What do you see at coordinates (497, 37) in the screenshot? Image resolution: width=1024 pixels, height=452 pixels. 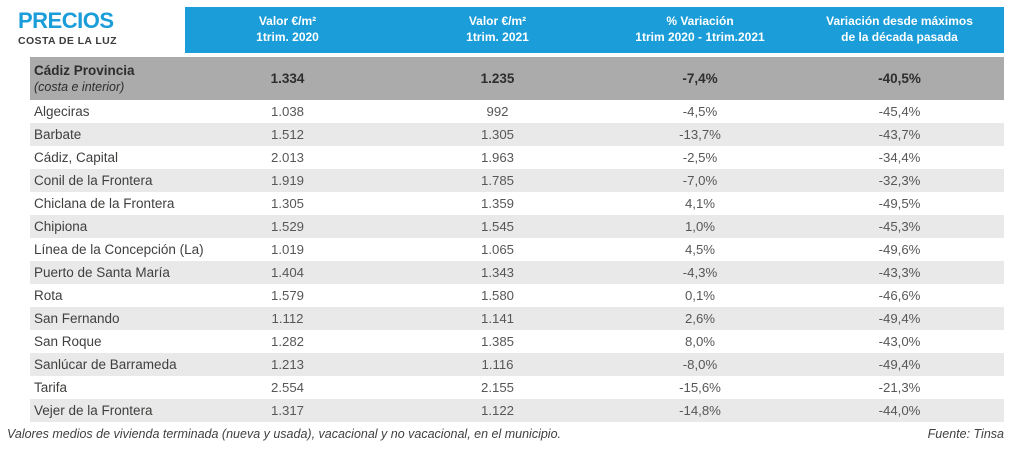 I see `header-line: 1trim. 2021` at bounding box center [497, 37].